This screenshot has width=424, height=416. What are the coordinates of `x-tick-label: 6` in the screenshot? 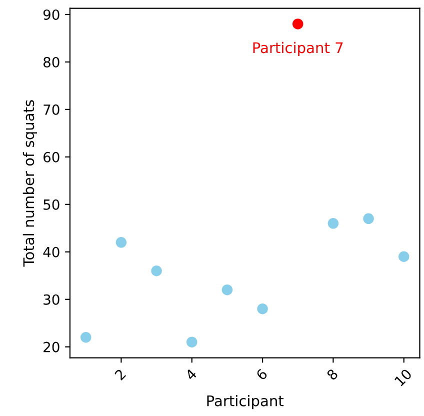 It's located at (262, 374).